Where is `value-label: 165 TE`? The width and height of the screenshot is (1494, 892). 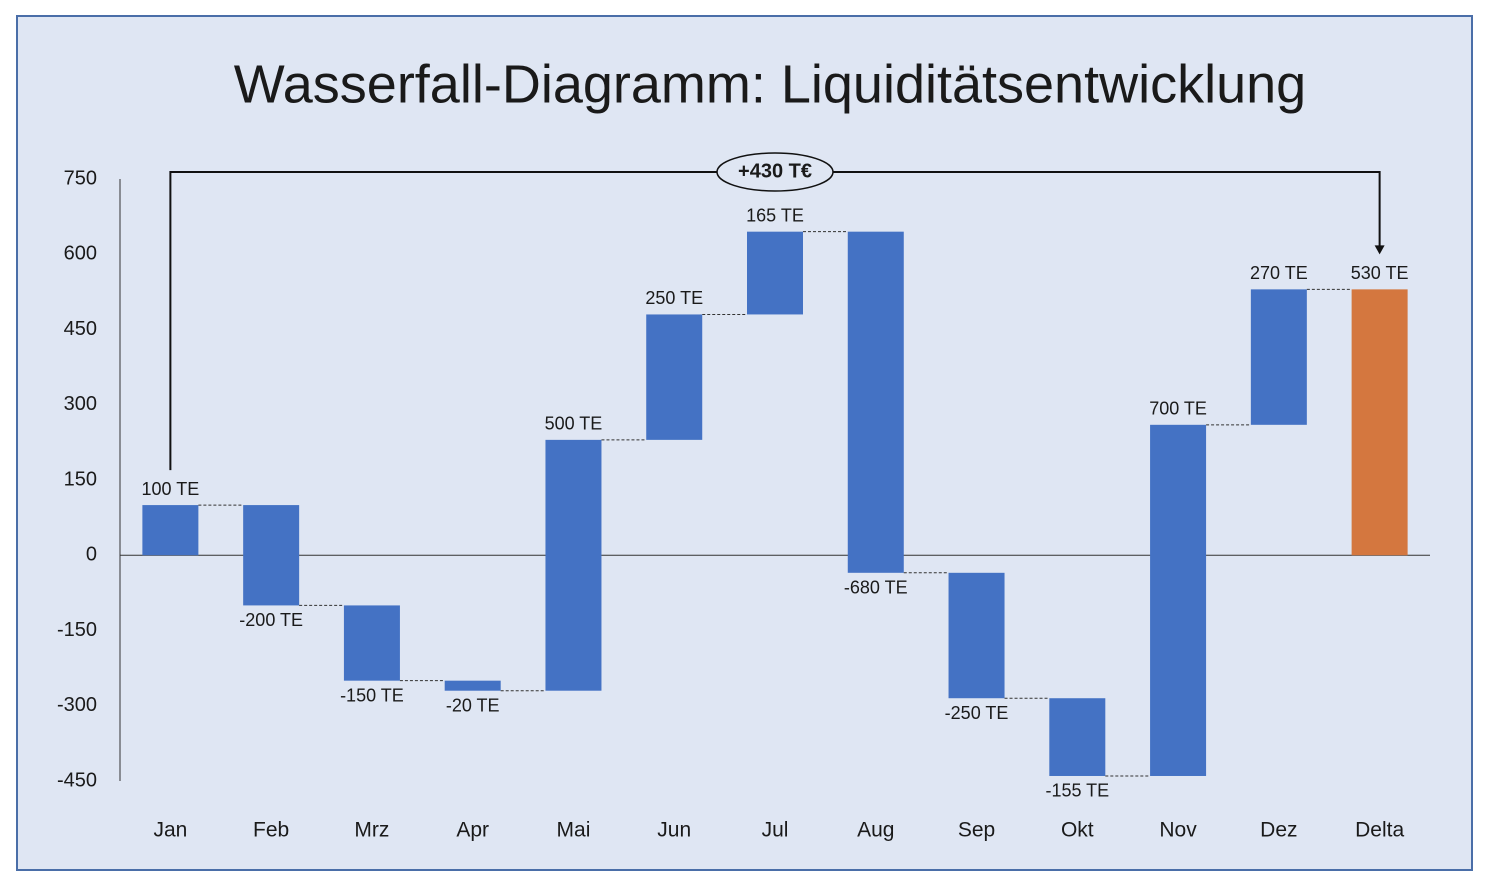 value-label: 165 TE is located at coordinates (775, 215).